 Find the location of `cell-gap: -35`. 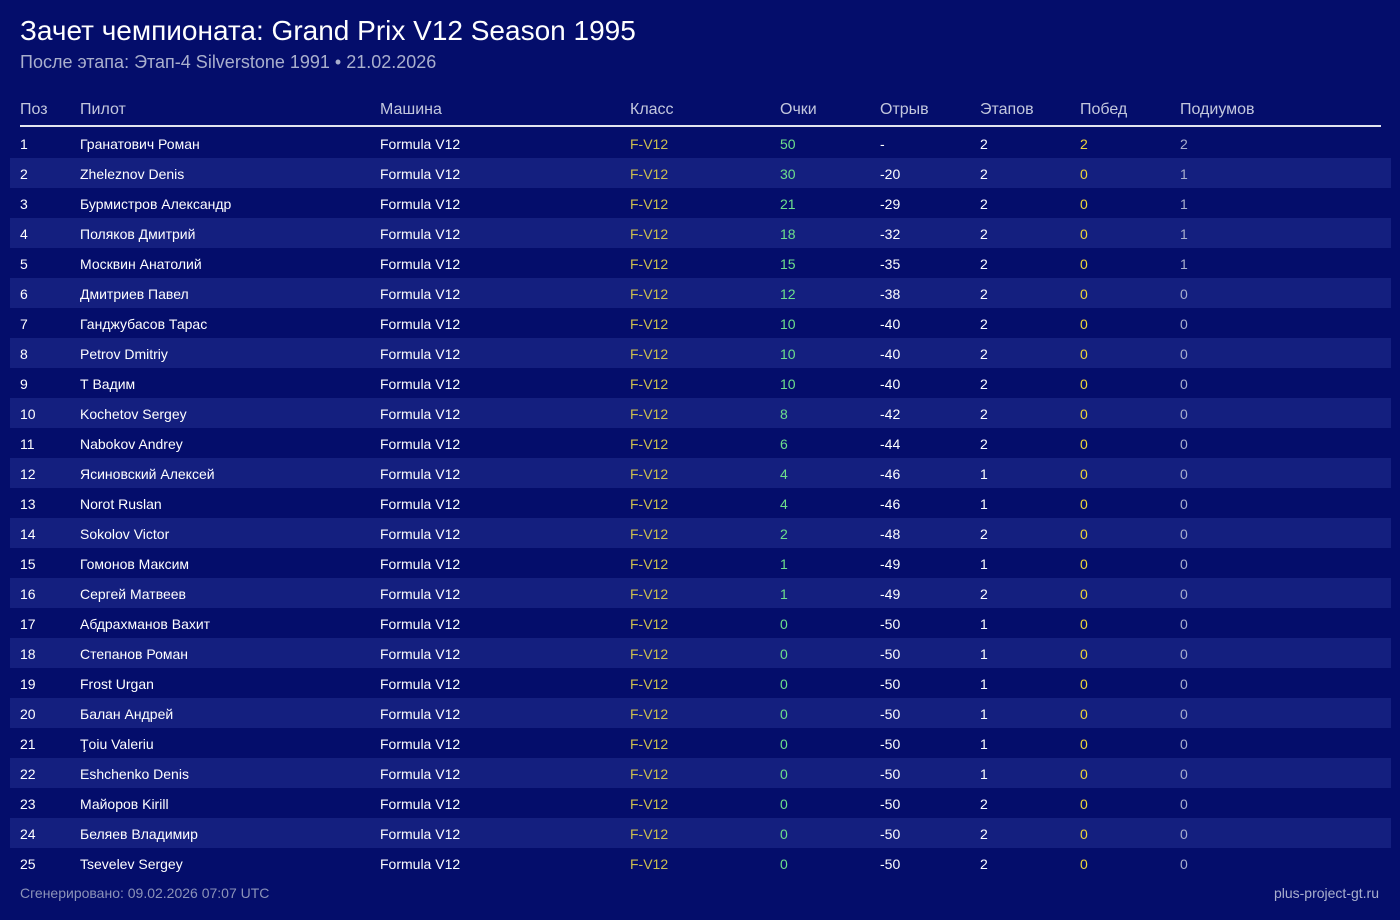

cell-gap: -35 is located at coordinates (890, 264).